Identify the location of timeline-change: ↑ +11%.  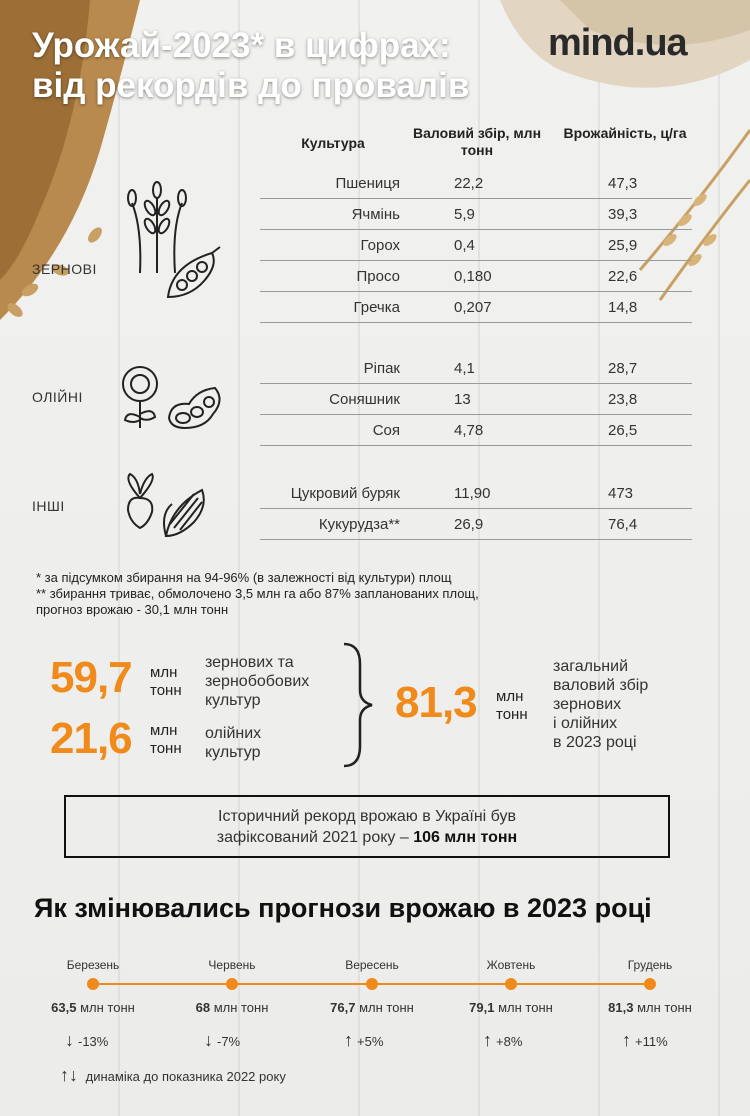
(645, 1040).